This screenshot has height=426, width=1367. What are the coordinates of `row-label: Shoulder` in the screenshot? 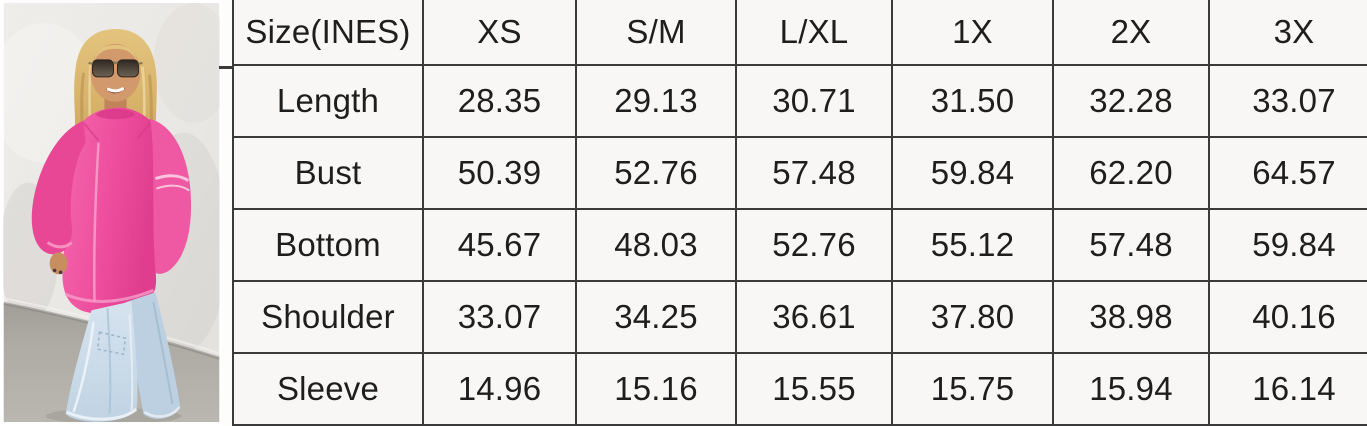 It's located at (328, 317).